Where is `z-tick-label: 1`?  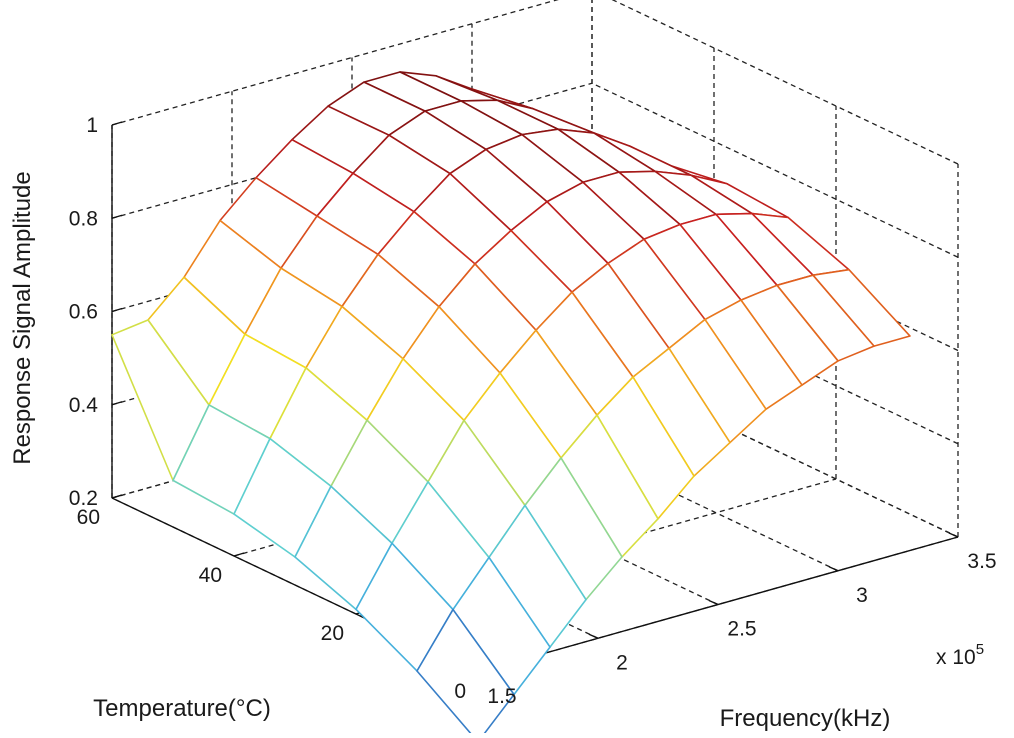
z-tick-label: 1 is located at coordinates (92, 125).